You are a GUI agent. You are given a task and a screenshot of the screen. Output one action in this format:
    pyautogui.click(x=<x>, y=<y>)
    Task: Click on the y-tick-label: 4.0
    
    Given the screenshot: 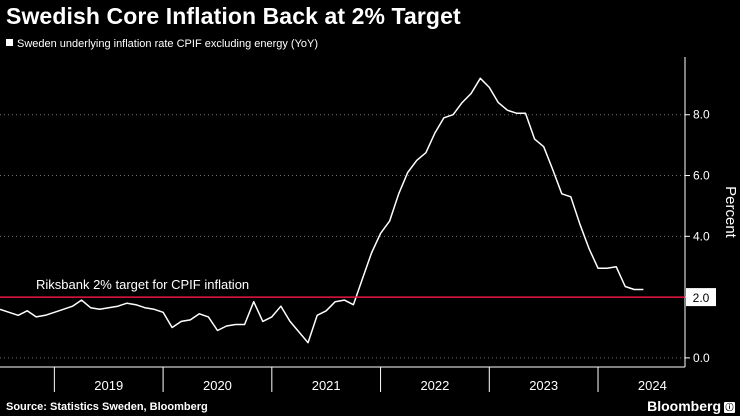 What is the action you would take?
    pyautogui.click(x=701, y=236)
    